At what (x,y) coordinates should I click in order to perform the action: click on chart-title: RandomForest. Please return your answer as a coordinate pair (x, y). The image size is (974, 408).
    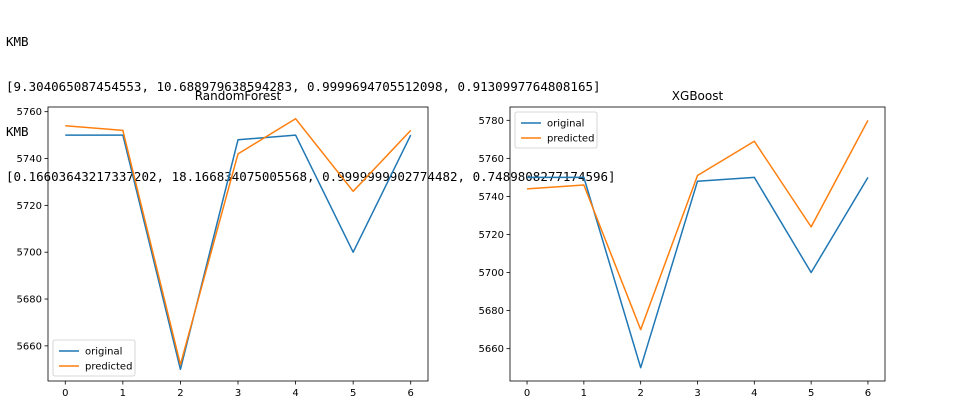
    Looking at the image, I should click on (238, 96).